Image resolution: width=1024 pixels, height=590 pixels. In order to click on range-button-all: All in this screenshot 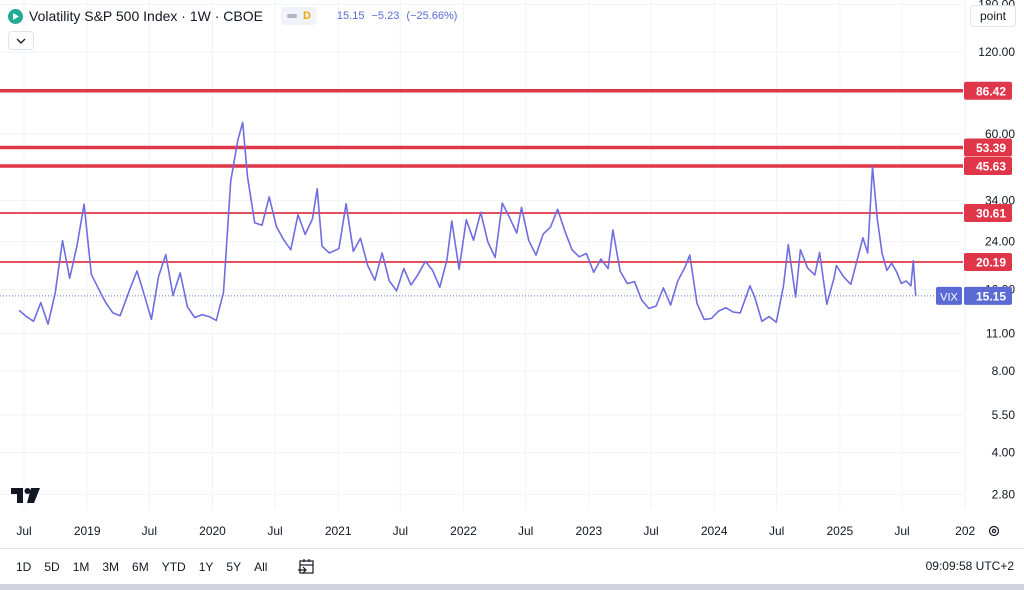, I will do `click(261, 566)`.